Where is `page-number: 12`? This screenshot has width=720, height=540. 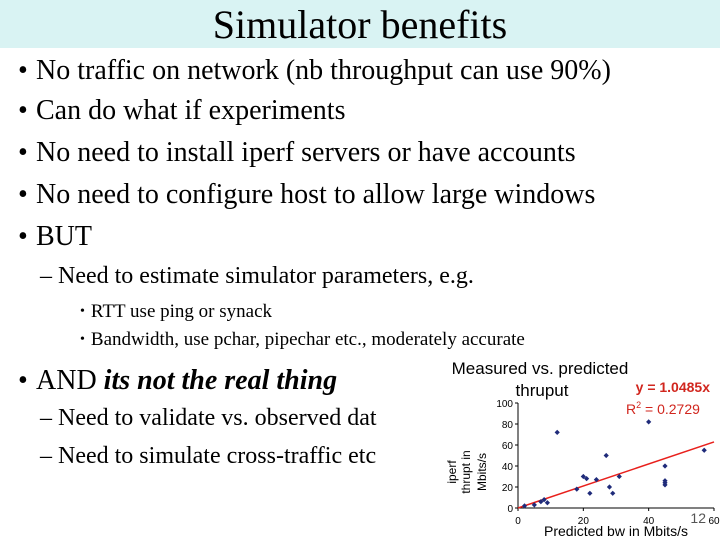 page-number: 12 is located at coordinates (698, 518).